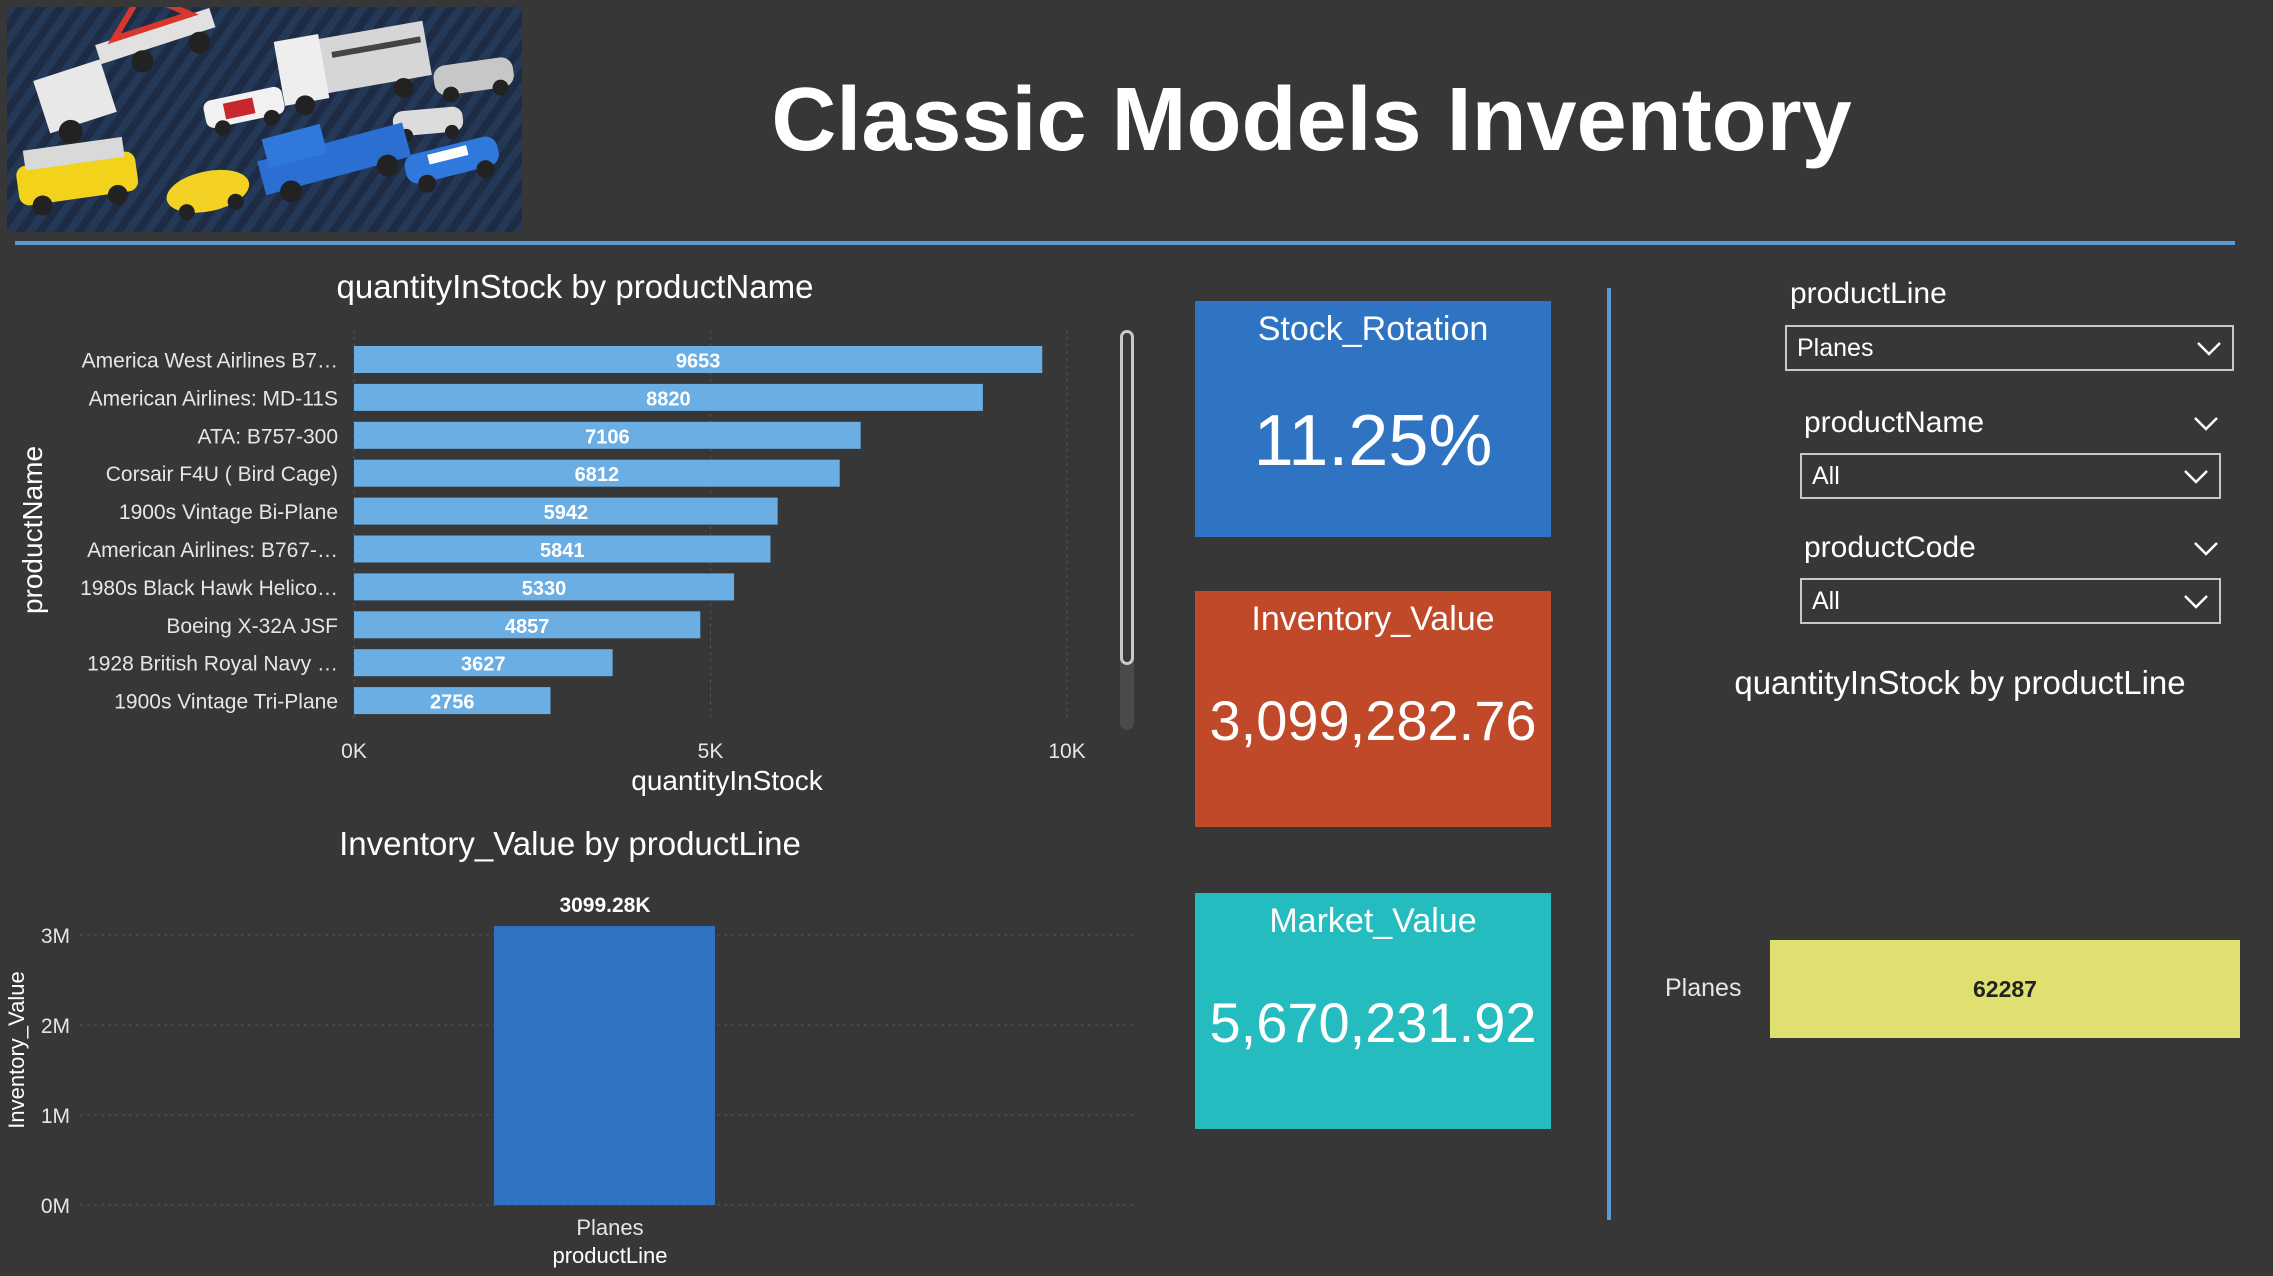 The image size is (2273, 1276). I want to click on bar-chart-y-axis-label: productName, so click(32, 530).